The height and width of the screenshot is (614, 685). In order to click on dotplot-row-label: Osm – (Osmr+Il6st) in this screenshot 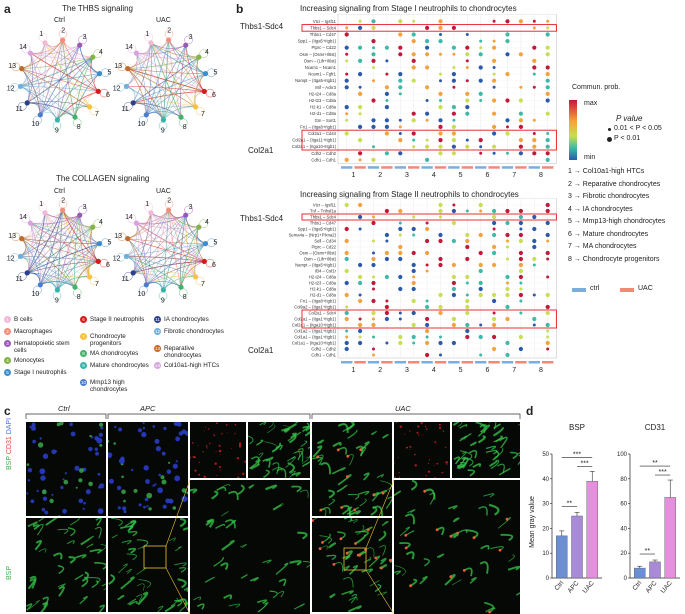, I will do `click(317, 253)`.